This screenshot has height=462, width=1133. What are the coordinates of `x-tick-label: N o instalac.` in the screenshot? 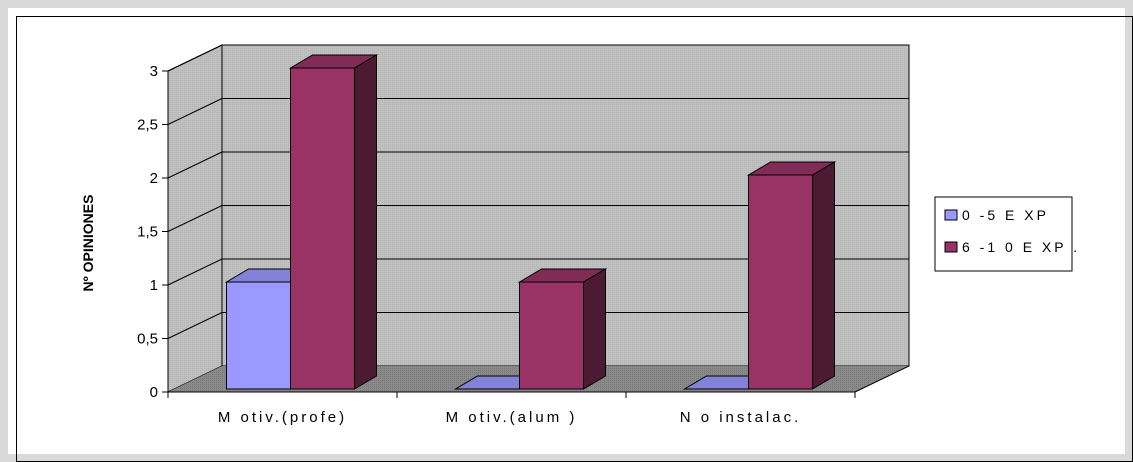 It's located at (741, 417).